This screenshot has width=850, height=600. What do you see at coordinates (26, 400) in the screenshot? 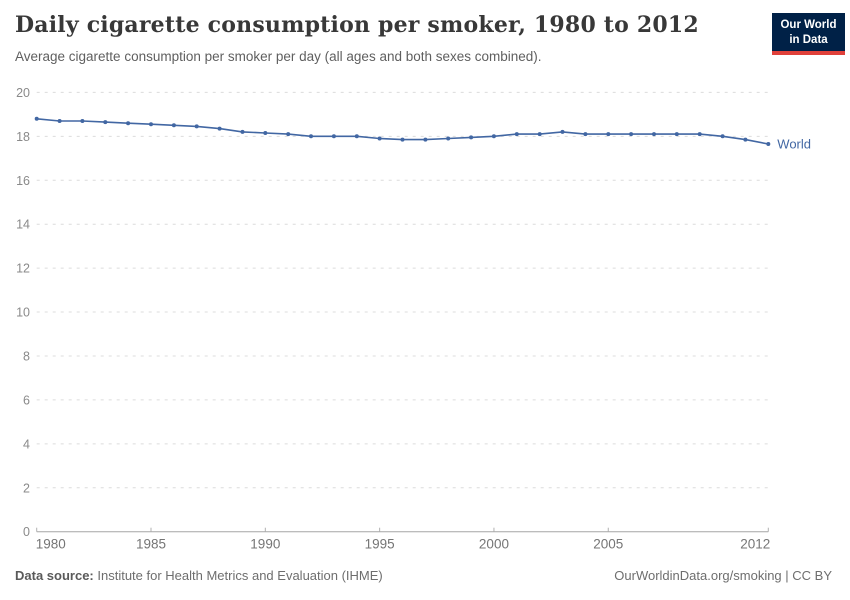
I see `y-axis-label: 6` at bounding box center [26, 400].